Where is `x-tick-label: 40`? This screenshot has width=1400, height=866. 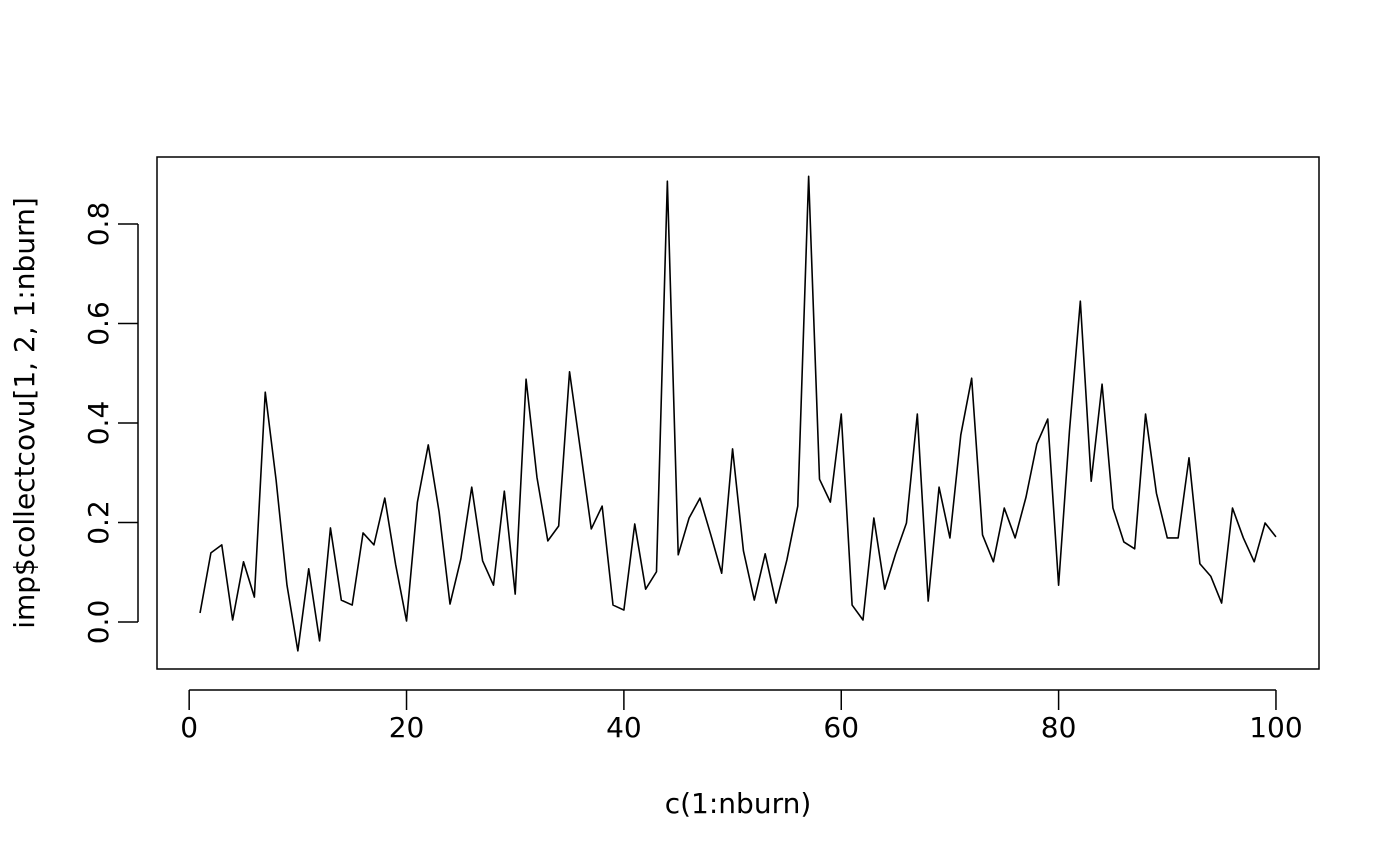
x-tick-label: 40 is located at coordinates (624, 727).